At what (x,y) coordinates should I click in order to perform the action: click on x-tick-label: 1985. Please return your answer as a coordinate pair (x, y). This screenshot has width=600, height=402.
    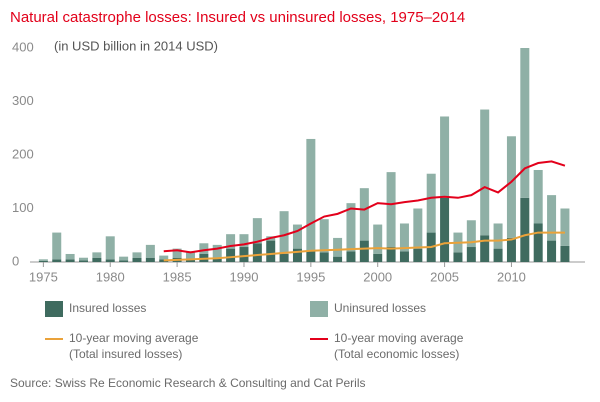
    Looking at the image, I should click on (177, 276).